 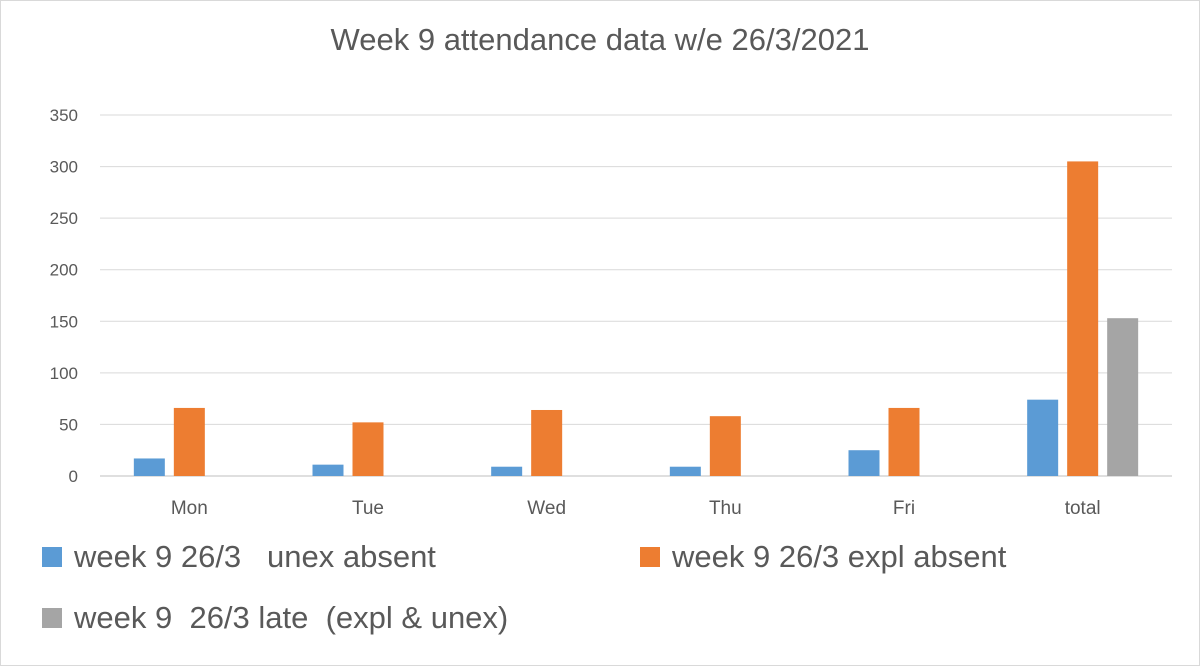 I want to click on y-tick-label: 250, so click(x=64, y=218).